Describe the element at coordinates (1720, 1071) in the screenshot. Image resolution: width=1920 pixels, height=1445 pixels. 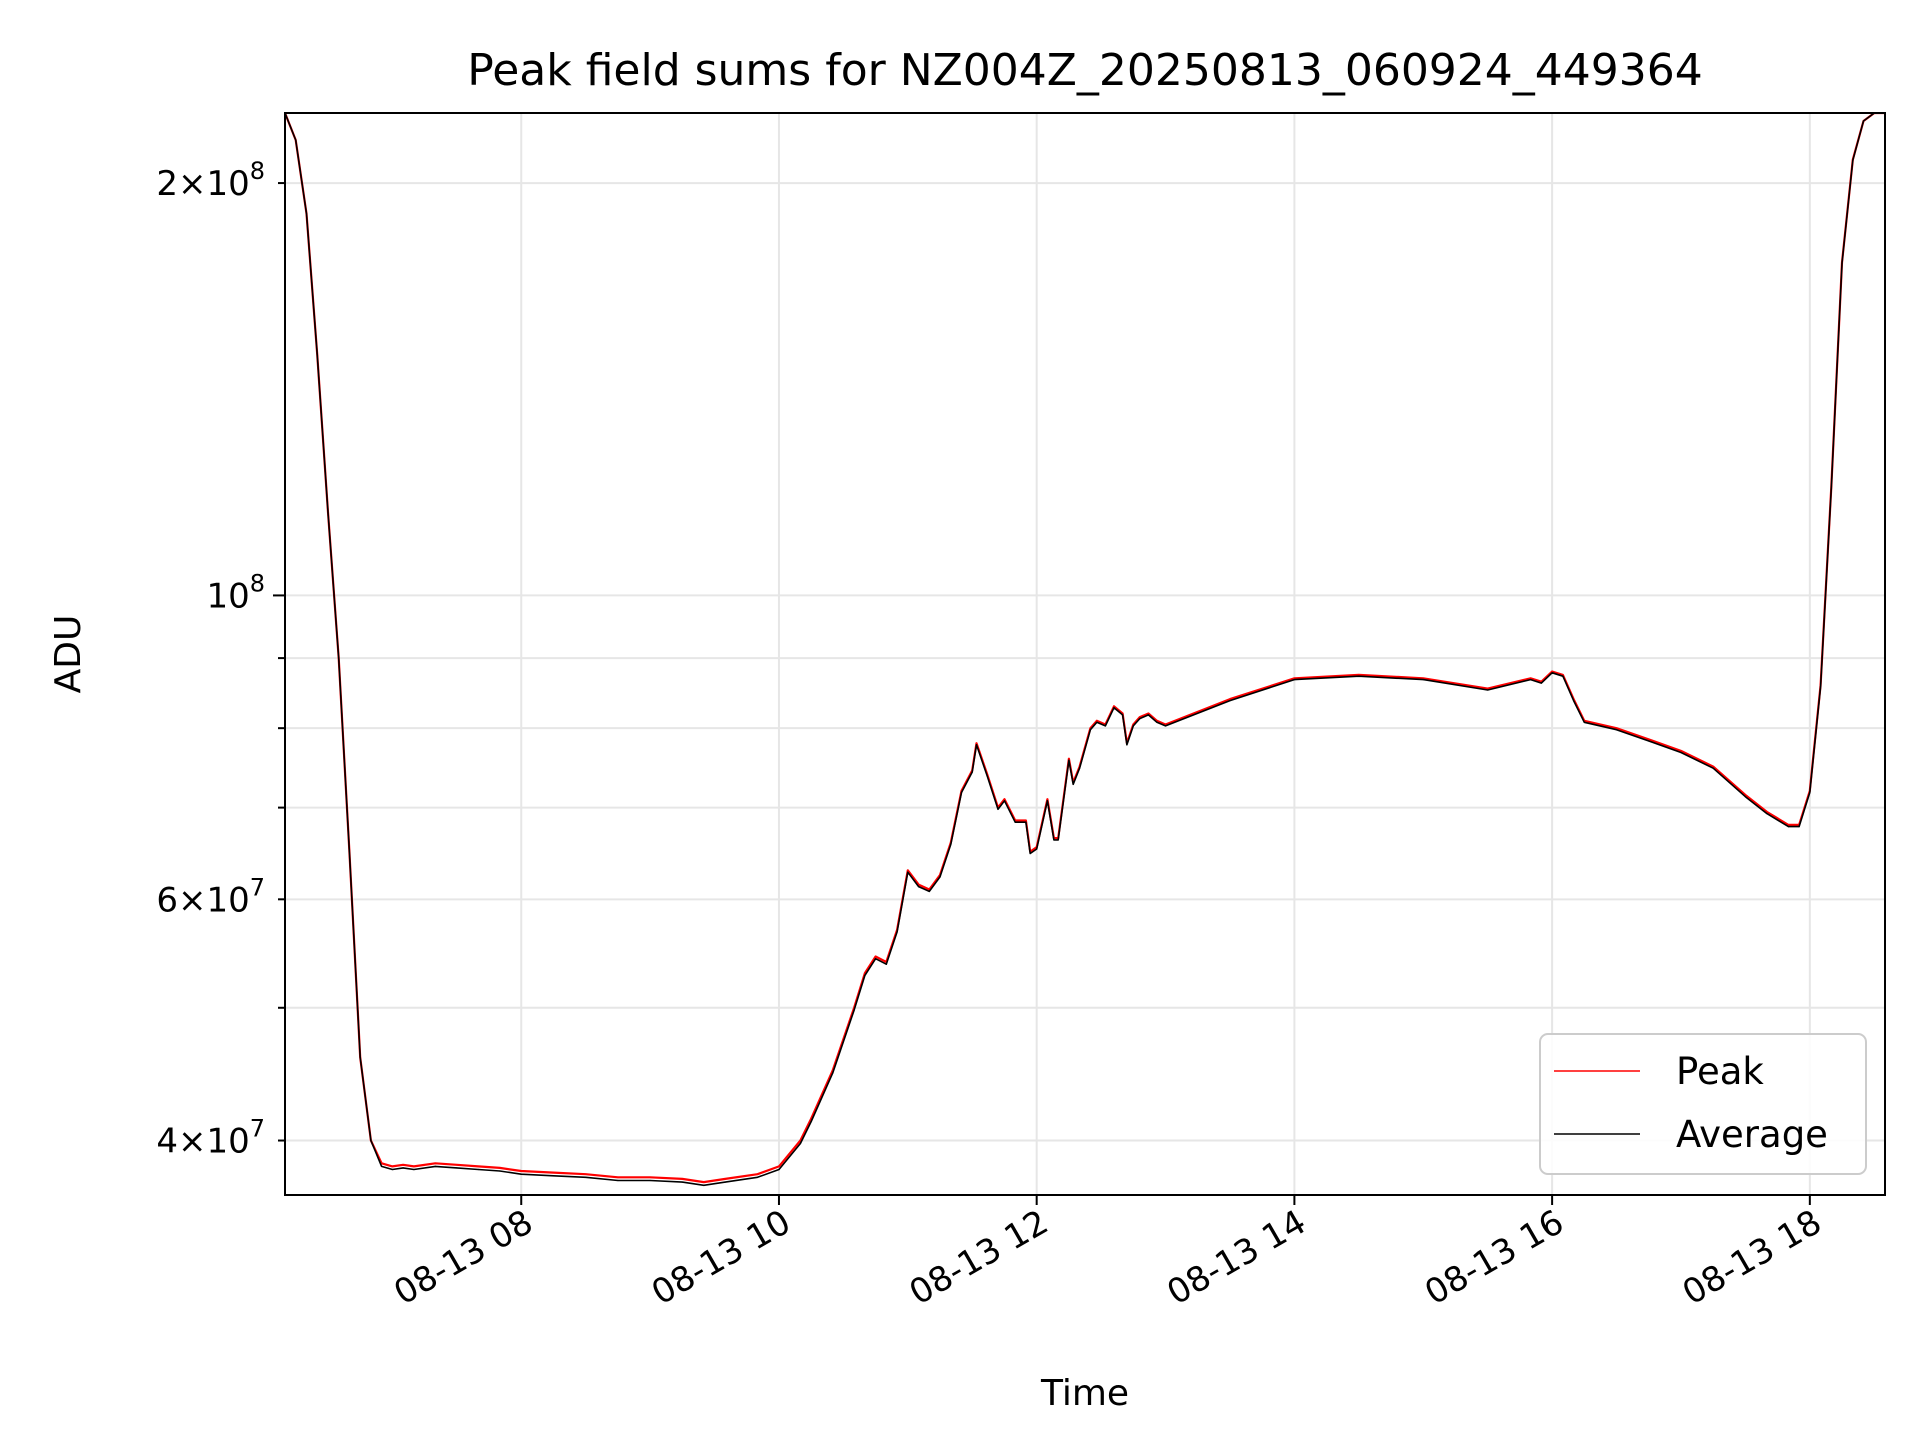
I see `legend-label-peak: Peak` at that location.